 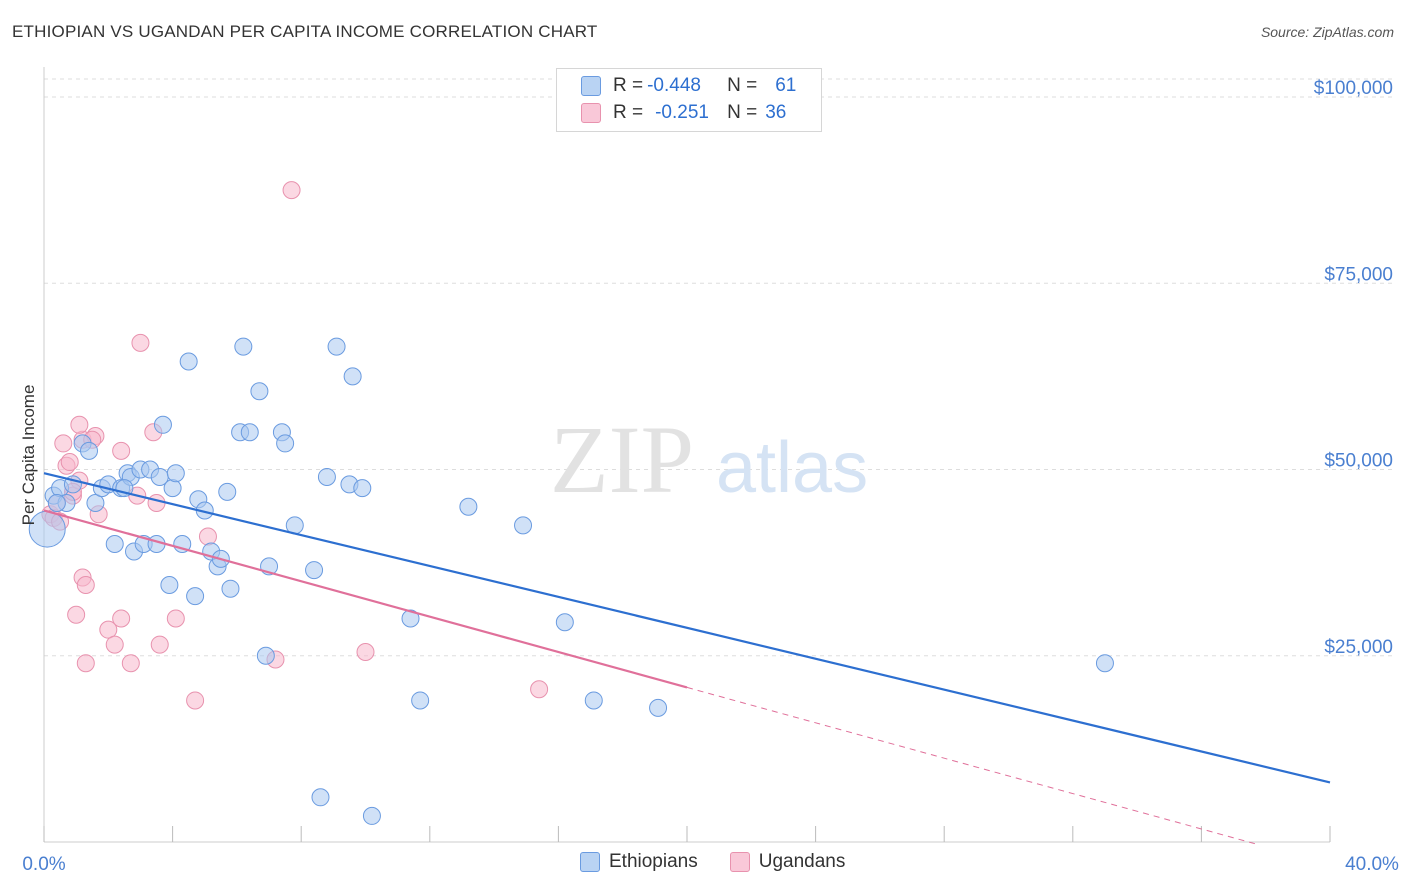 What do you see at coordinates (1372, 864) in the screenshot?
I see `x-tick-label: 40.0%` at bounding box center [1372, 864].